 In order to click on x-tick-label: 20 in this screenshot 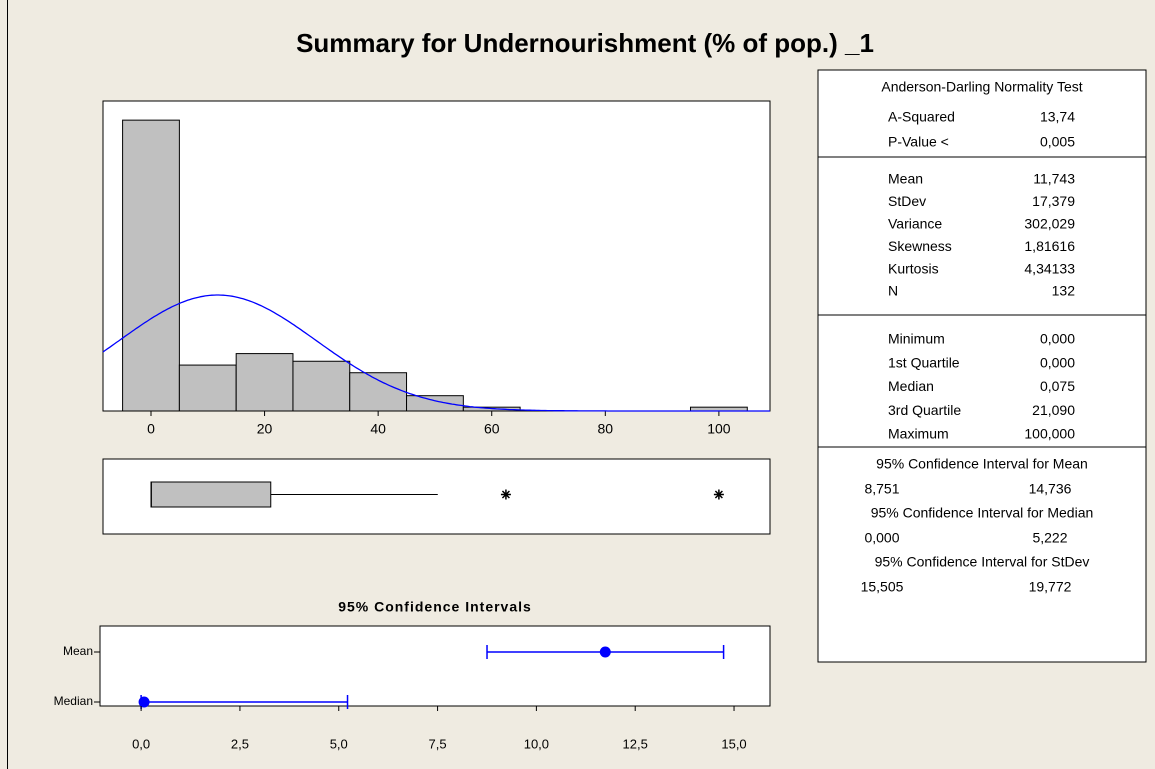, I will do `click(265, 429)`.